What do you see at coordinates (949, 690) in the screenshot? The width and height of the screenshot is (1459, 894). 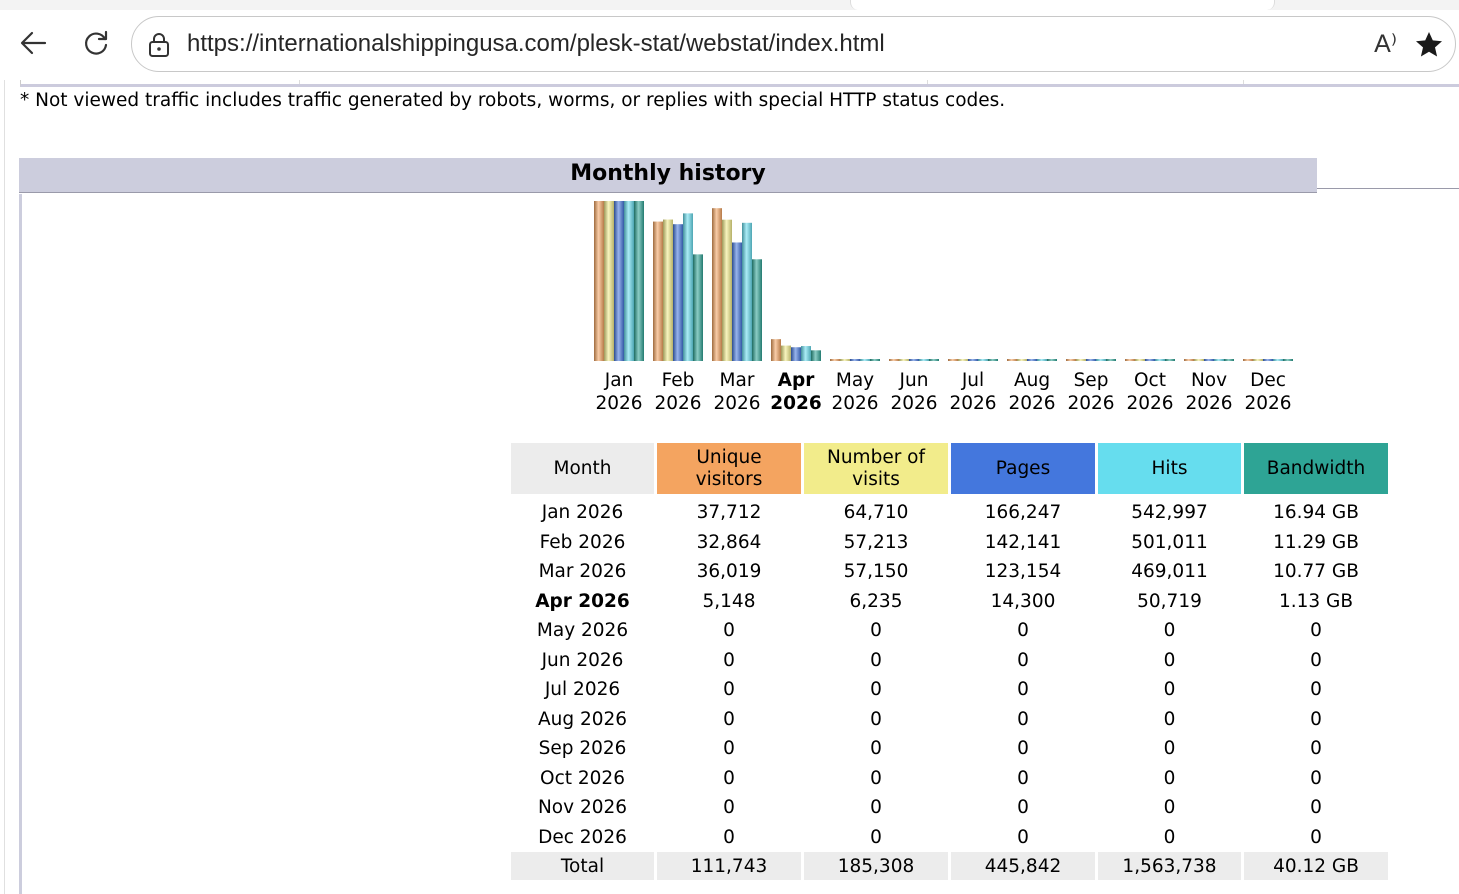 I see `table-row: Jul 2026 0 0 0 0 0` at bounding box center [949, 690].